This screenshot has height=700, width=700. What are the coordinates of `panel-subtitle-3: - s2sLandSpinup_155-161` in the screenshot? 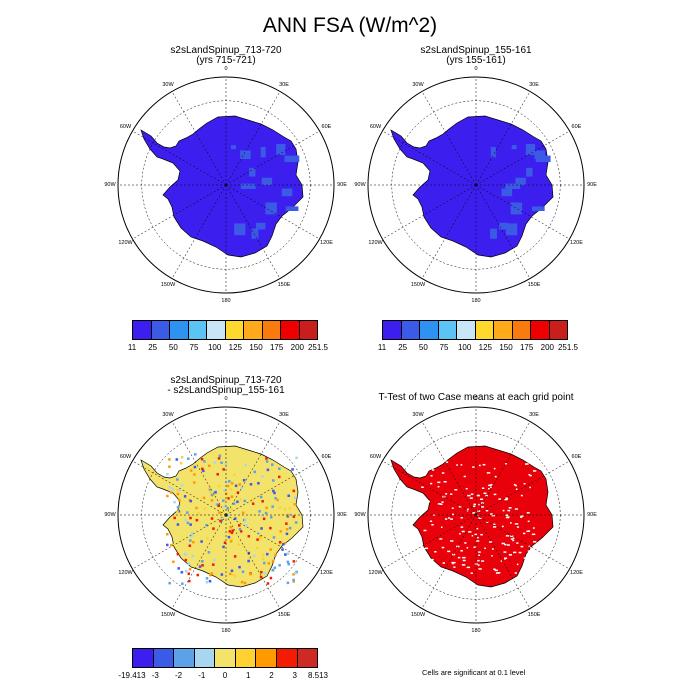 It's located at (226, 390).